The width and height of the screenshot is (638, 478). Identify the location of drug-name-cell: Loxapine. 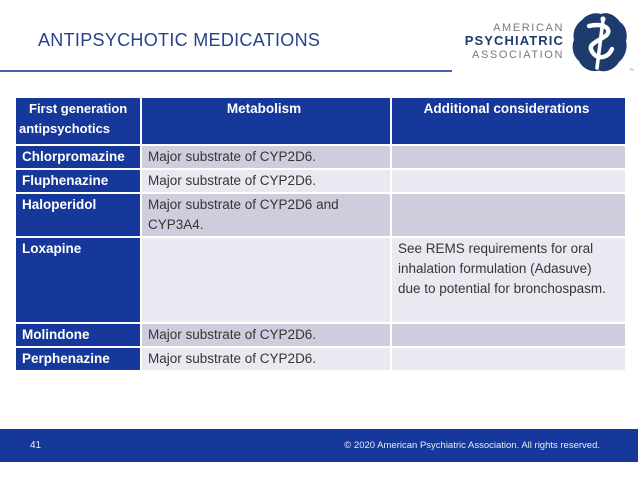
(78, 280).